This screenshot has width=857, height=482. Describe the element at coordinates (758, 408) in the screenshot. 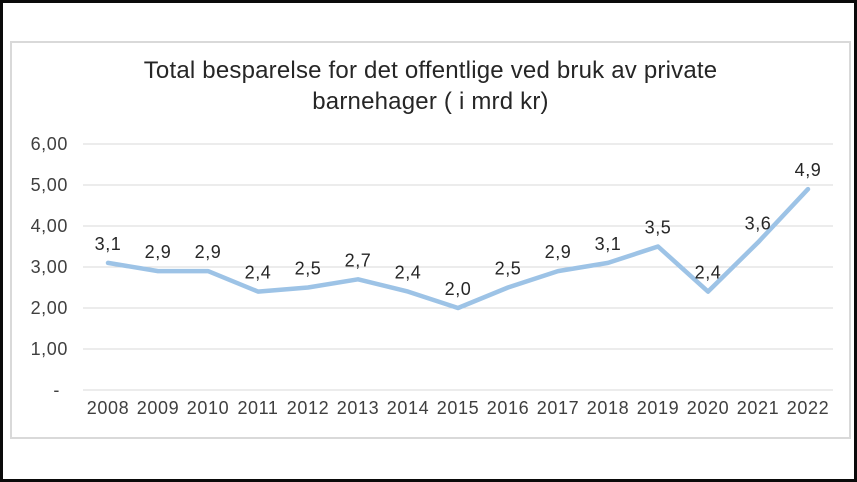

I see `x-tick-label: 2021` at that location.